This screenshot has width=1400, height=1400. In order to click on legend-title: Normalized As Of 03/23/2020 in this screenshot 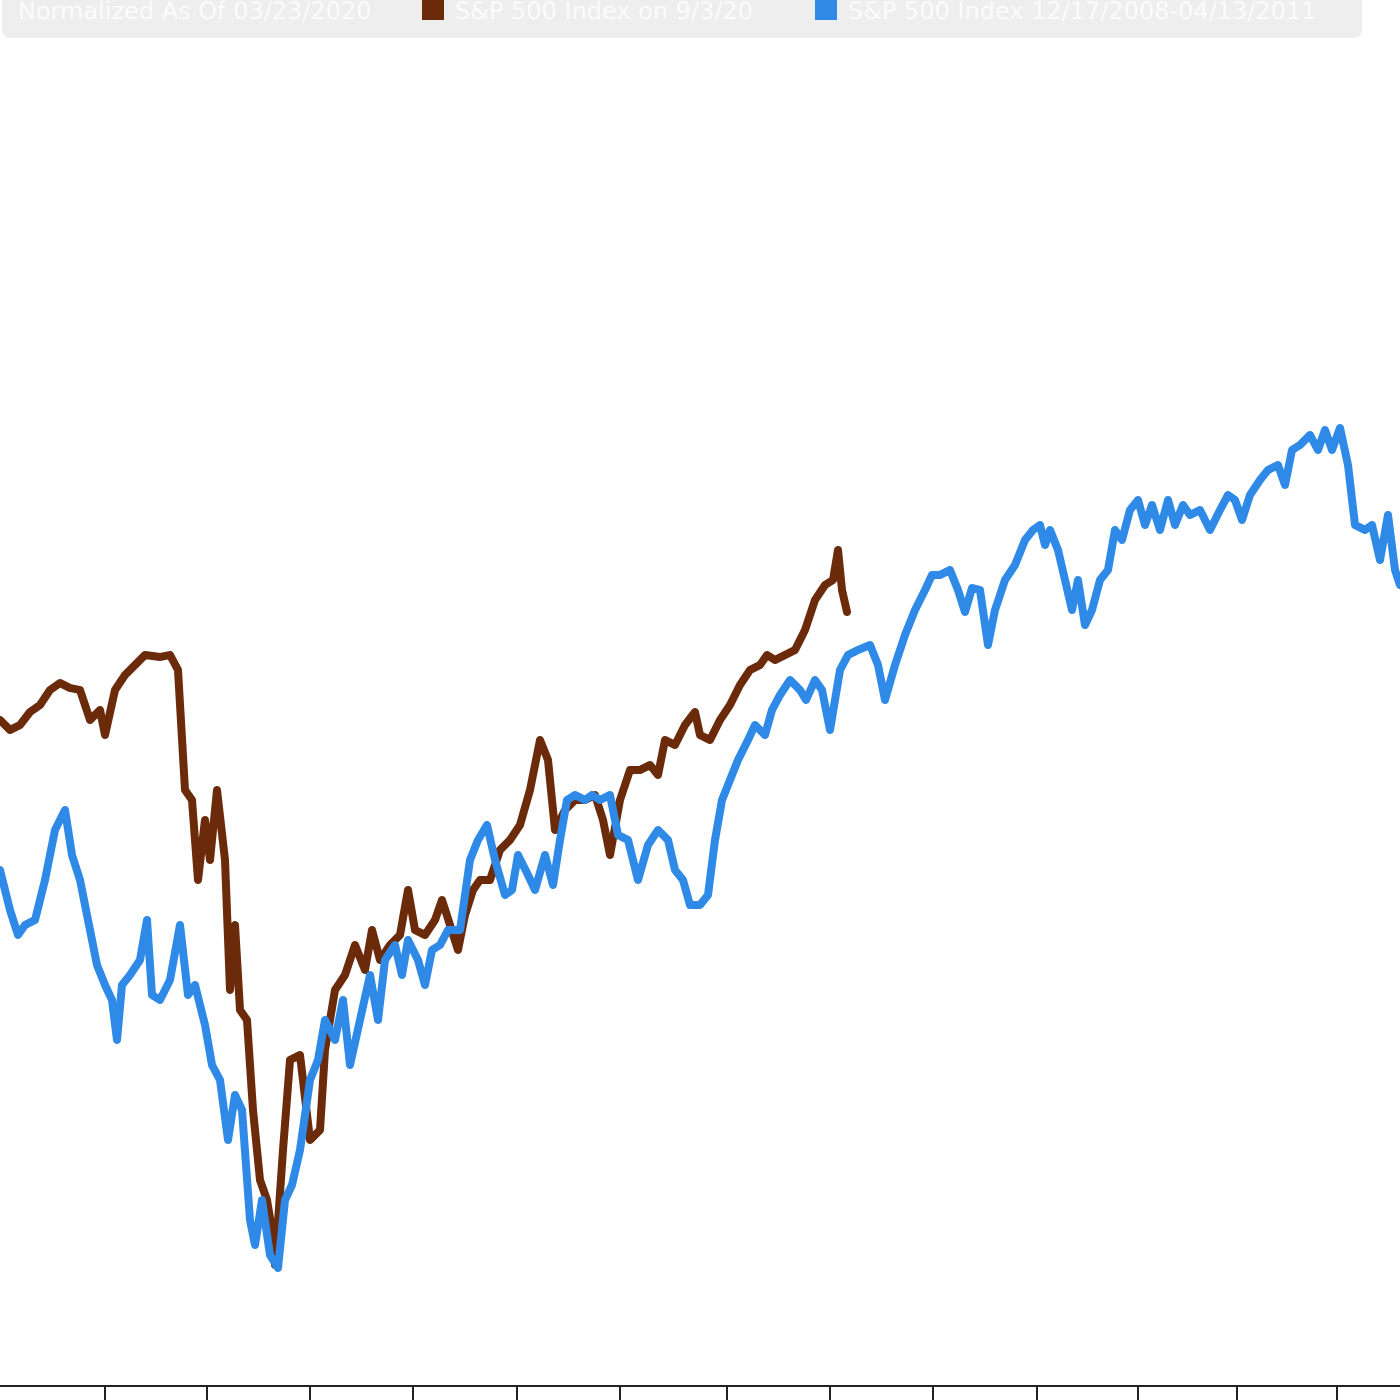, I will do `click(195, 12)`.